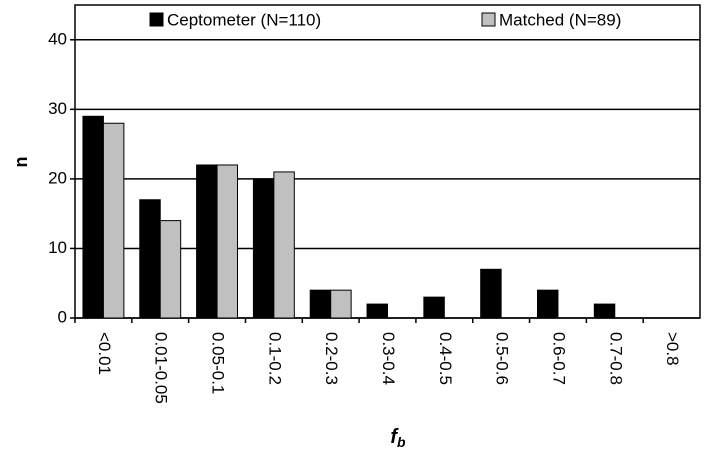 This screenshot has width=711, height=450. What do you see at coordinates (218, 363) in the screenshot?
I see `x-tick-label: 0.05-0.1` at bounding box center [218, 363].